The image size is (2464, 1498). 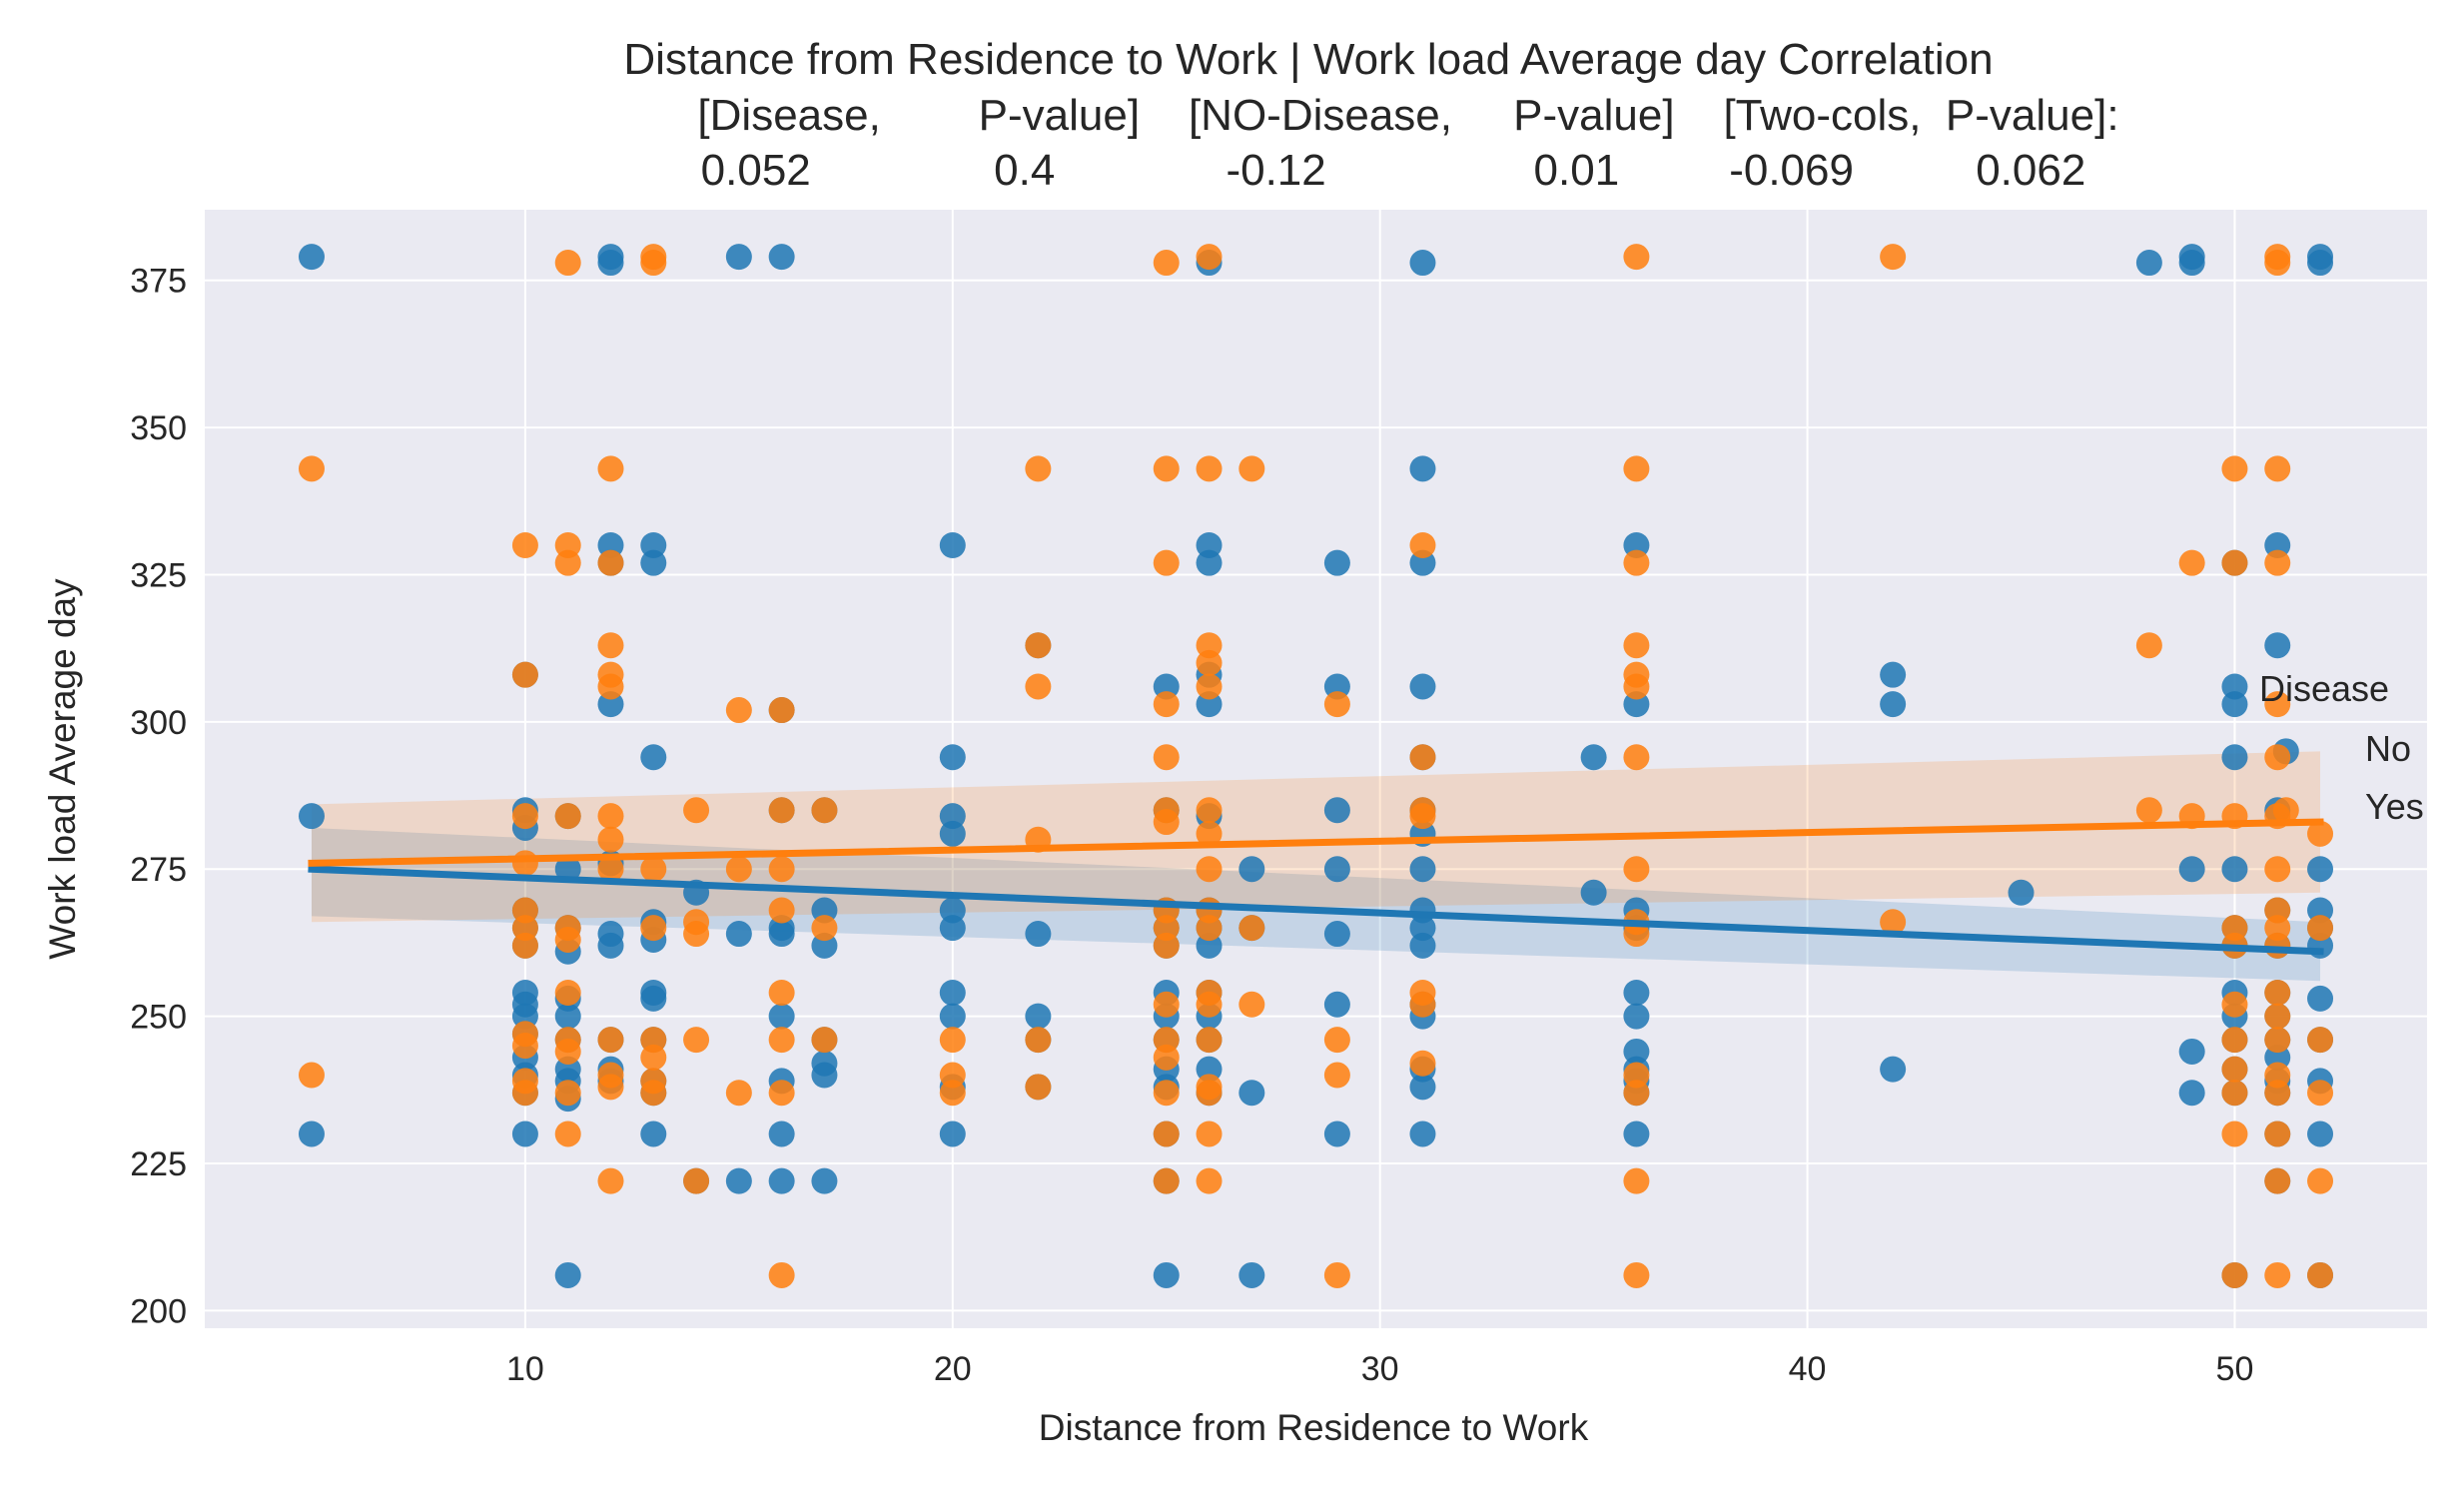 What do you see at coordinates (159, 282) in the screenshot?
I see `y-tick-label: 375` at bounding box center [159, 282].